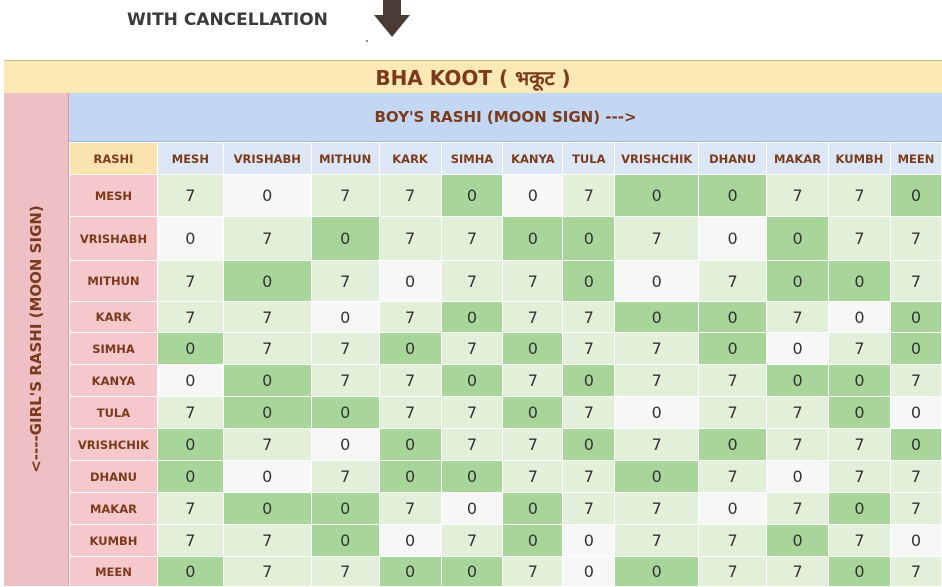 The height and width of the screenshot is (587, 942). Describe the element at coordinates (113, 412) in the screenshot. I see `row-header: TULA` at that location.